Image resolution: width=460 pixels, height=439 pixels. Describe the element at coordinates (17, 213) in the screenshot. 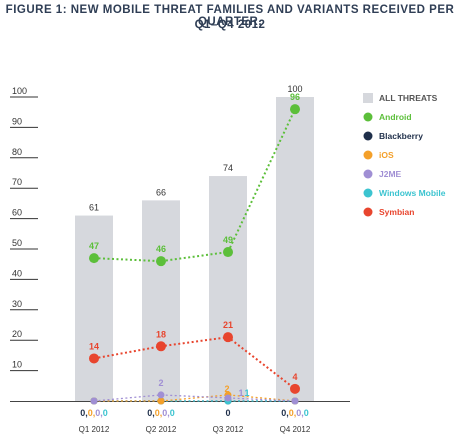

I see `y-tick-label: 60` at that location.